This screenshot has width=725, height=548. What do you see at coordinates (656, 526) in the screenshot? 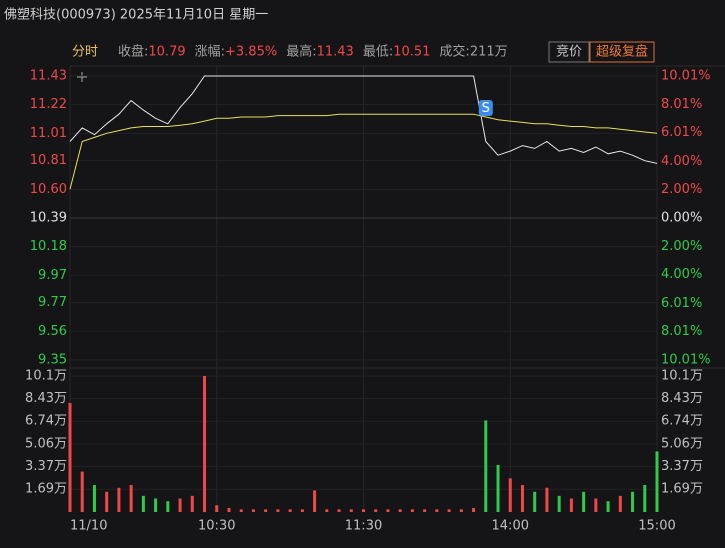
I see `x-tick-label: 15:00` at bounding box center [656, 526].